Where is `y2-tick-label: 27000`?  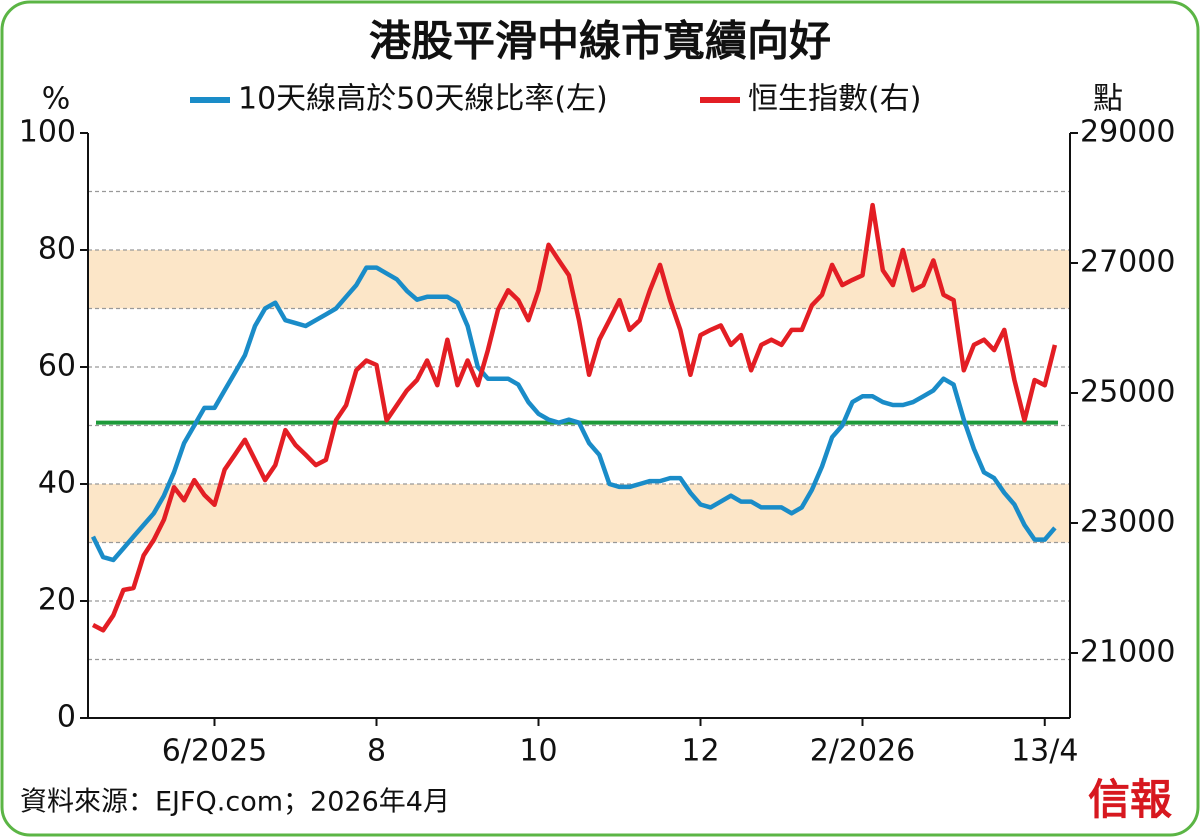
y2-tick-label: 27000 is located at coordinates (1127, 262).